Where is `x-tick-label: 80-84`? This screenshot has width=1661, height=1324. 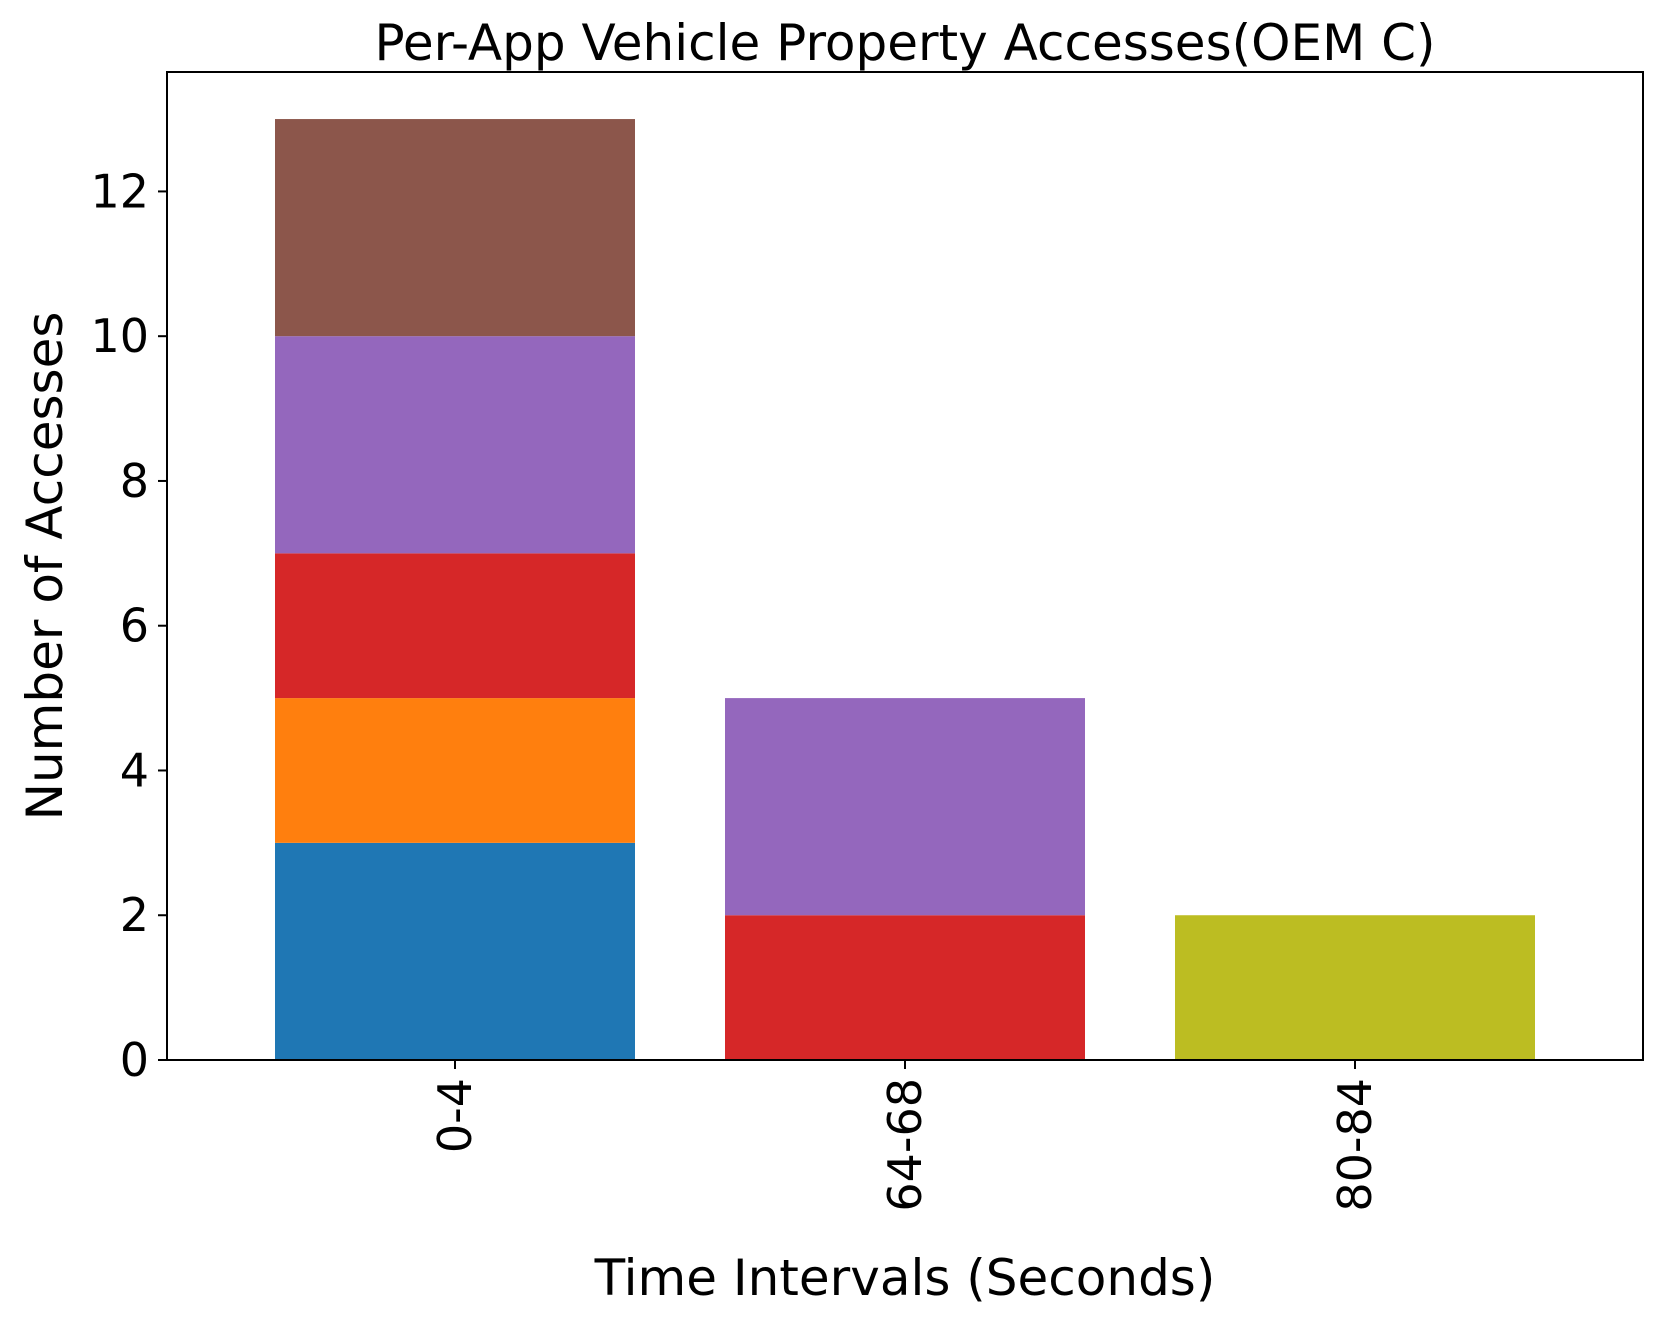
x-tick-label: 80-84 is located at coordinates (1355, 1145).